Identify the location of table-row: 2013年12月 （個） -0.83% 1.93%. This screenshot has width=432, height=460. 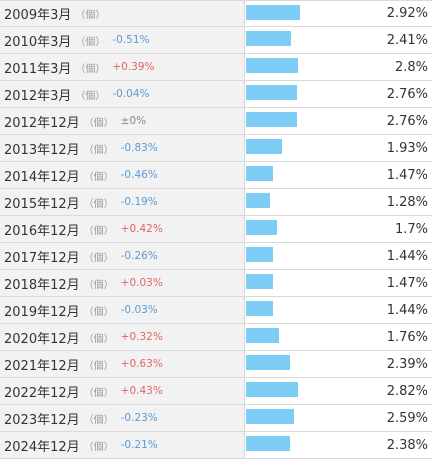
(216, 148).